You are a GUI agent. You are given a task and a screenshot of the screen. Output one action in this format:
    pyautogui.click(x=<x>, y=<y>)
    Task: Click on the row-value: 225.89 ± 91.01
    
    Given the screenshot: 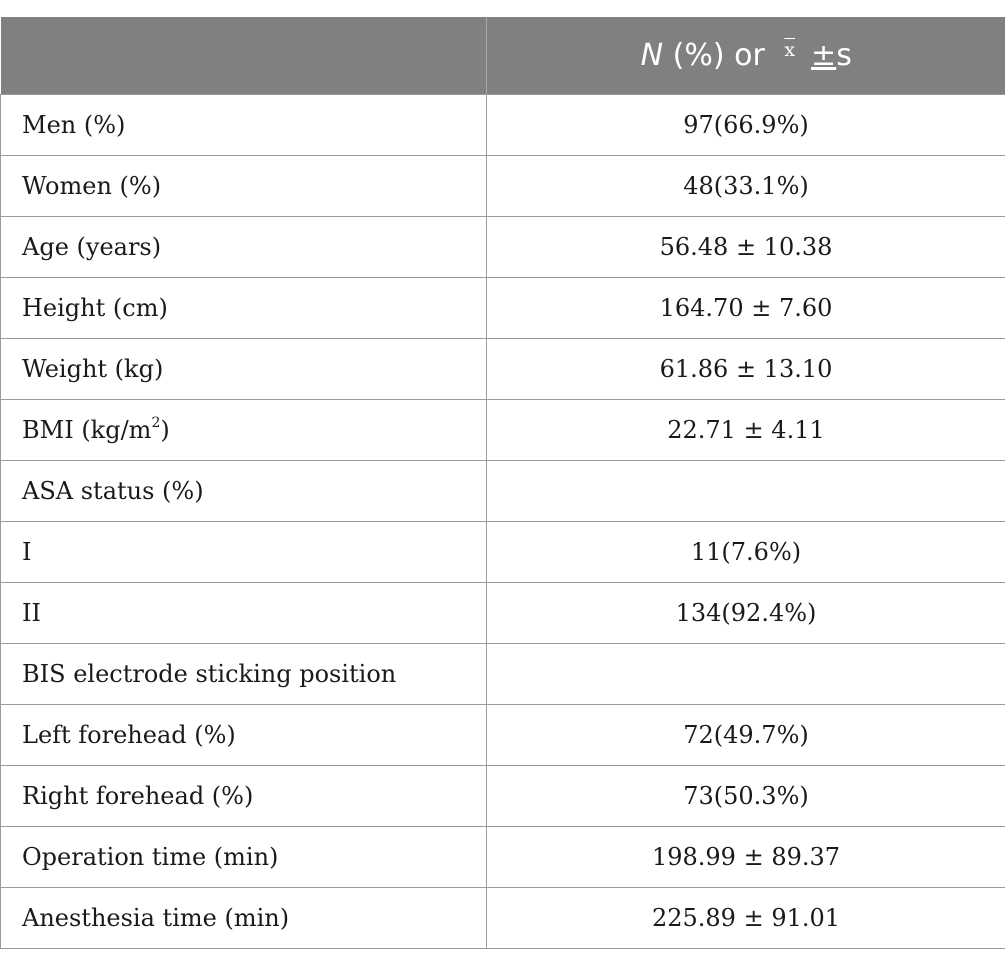 What is the action you would take?
    pyautogui.click(x=745, y=918)
    